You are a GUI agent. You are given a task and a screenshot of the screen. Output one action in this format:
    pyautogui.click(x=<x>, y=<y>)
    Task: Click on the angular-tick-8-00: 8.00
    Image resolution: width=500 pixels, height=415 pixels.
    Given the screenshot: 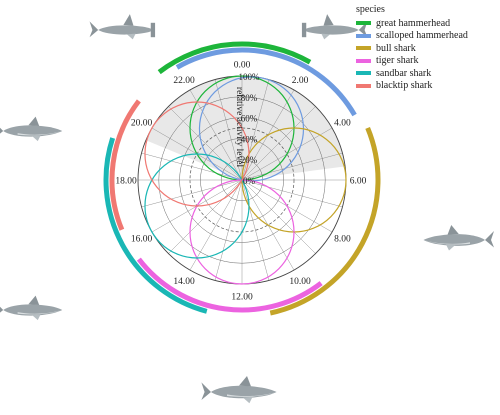 What is the action you would take?
    pyautogui.click(x=342, y=240)
    